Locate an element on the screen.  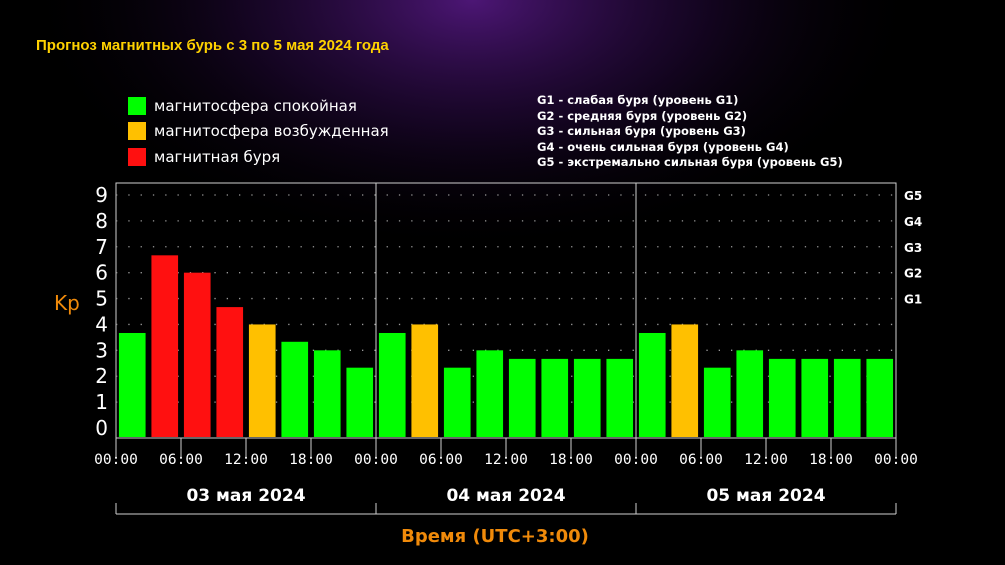
g-level-1: G1 - слабая буря (уровень G1) is located at coordinates (638, 100).